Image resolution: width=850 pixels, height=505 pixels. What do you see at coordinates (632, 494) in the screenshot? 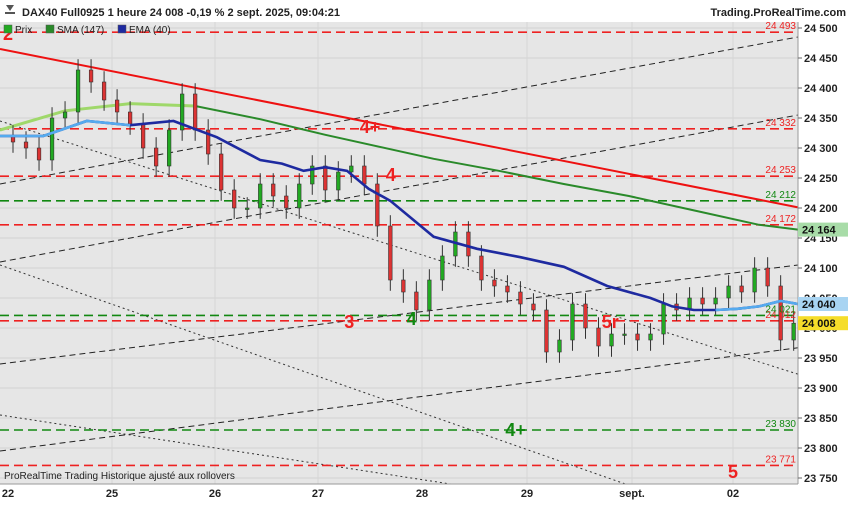
I see `x-tick-label: sept.` at bounding box center [632, 494].